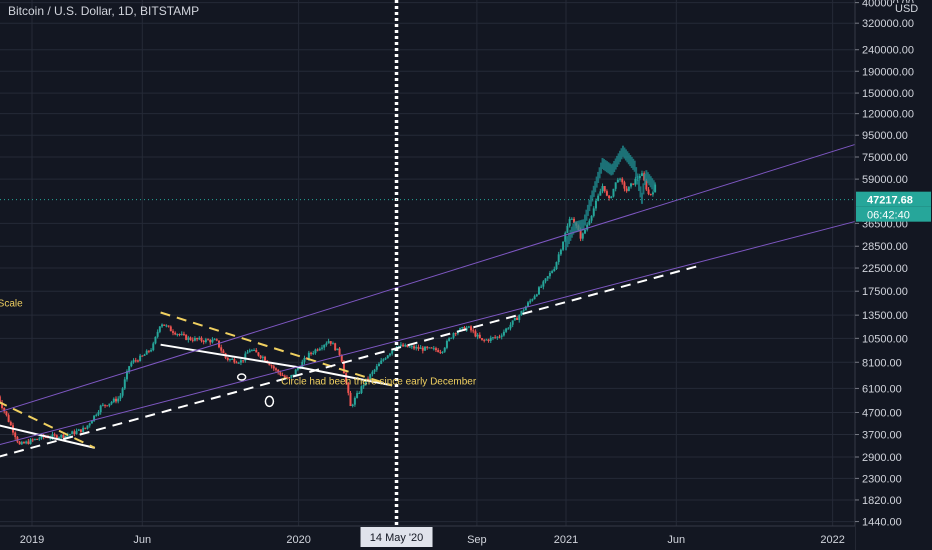 The height and width of the screenshot is (550, 932). I want to click on price-tick-label: 22500.00, so click(885, 269).